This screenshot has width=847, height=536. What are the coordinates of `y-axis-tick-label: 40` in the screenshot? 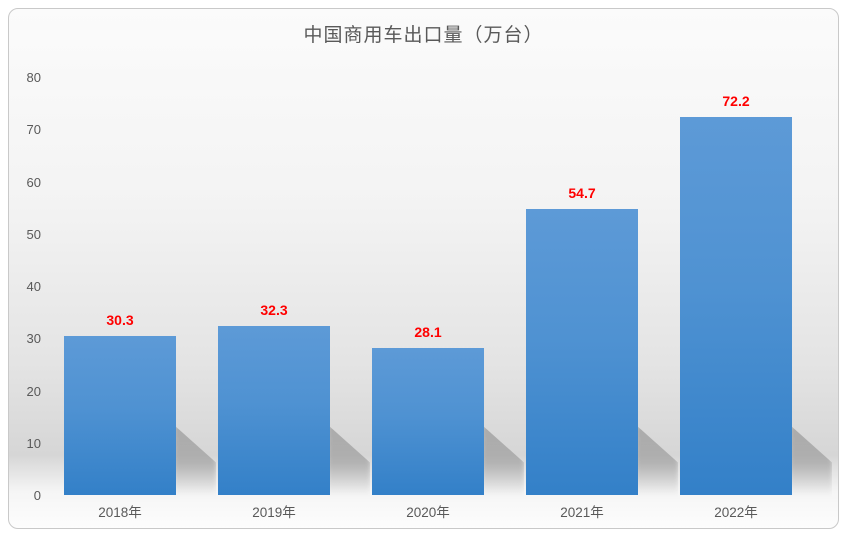 It's located at (33, 286).